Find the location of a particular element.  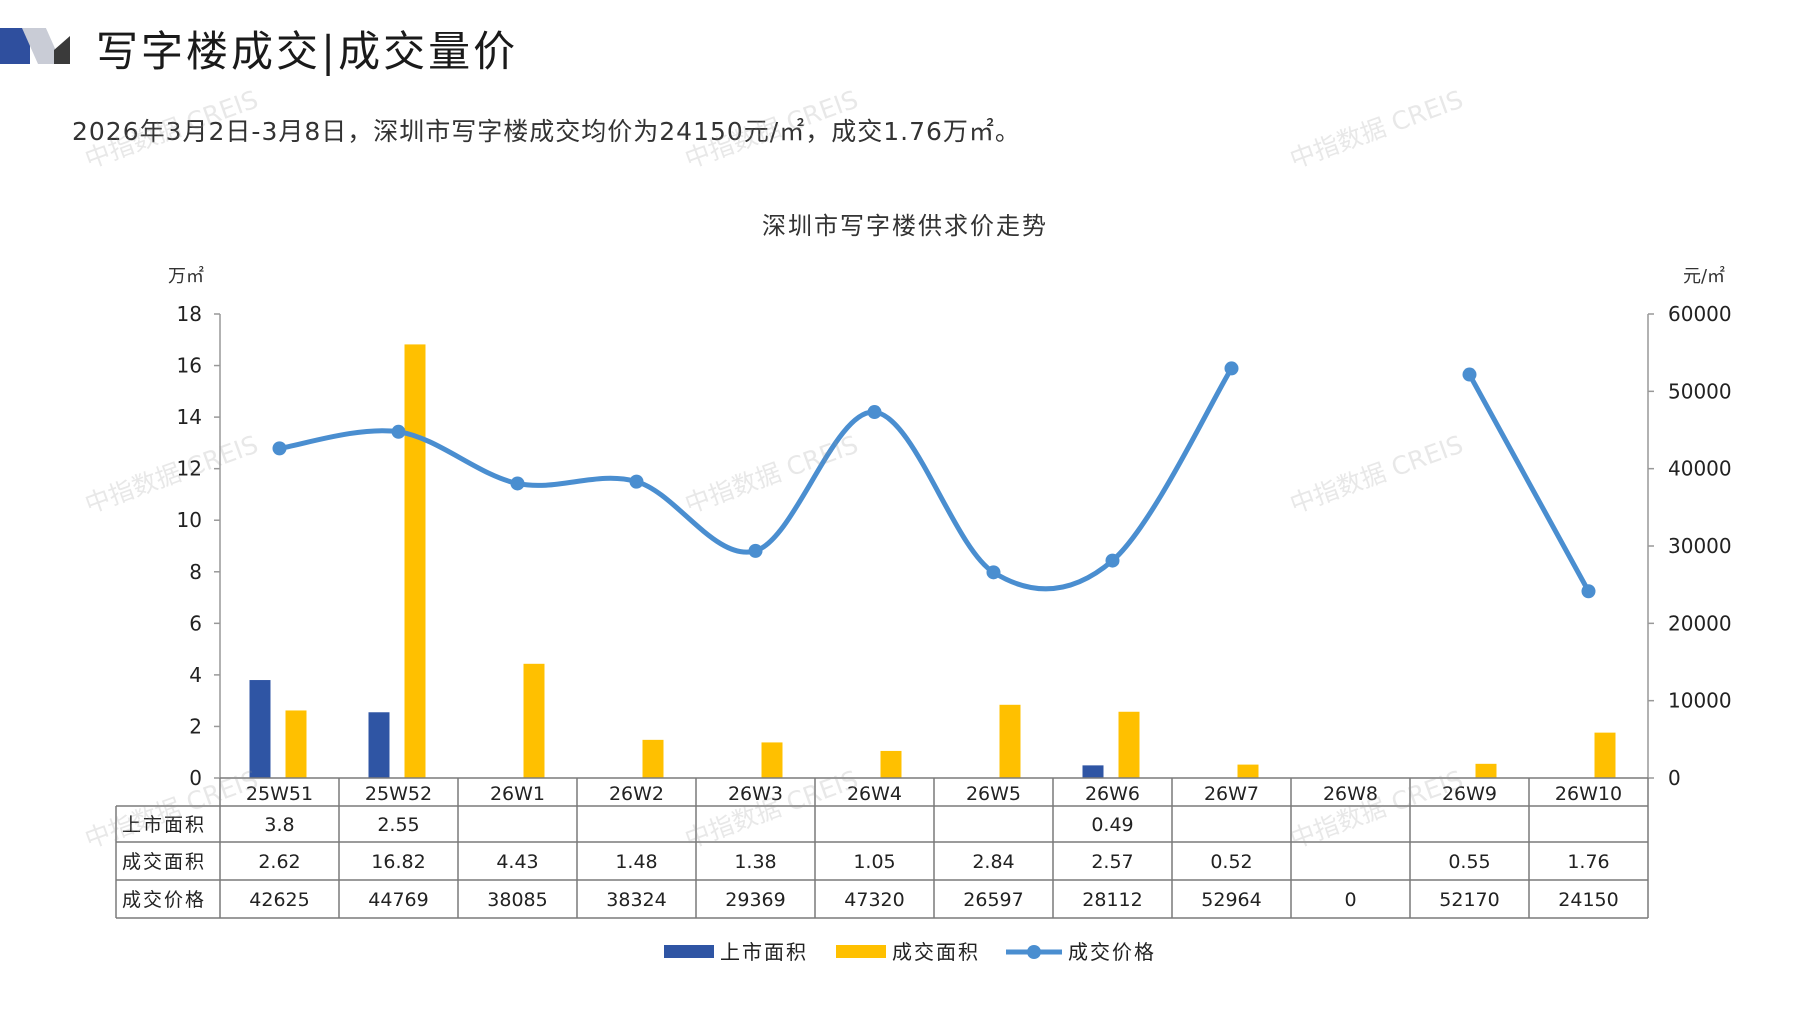

legend-label: 成交价格 is located at coordinates (1112, 952).